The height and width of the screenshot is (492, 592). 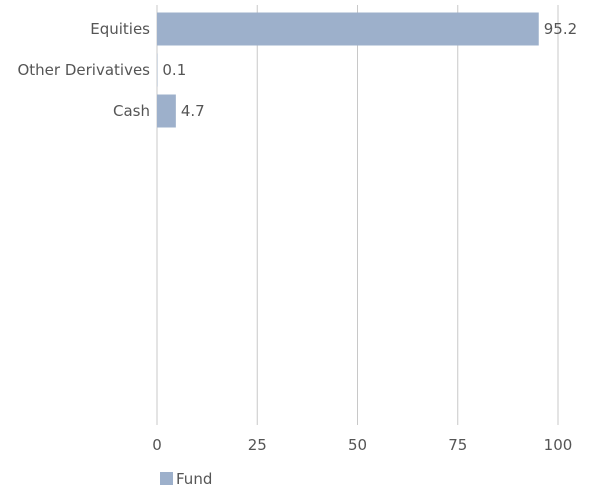 I want to click on category-label: Cash, so click(x=131, y=111).